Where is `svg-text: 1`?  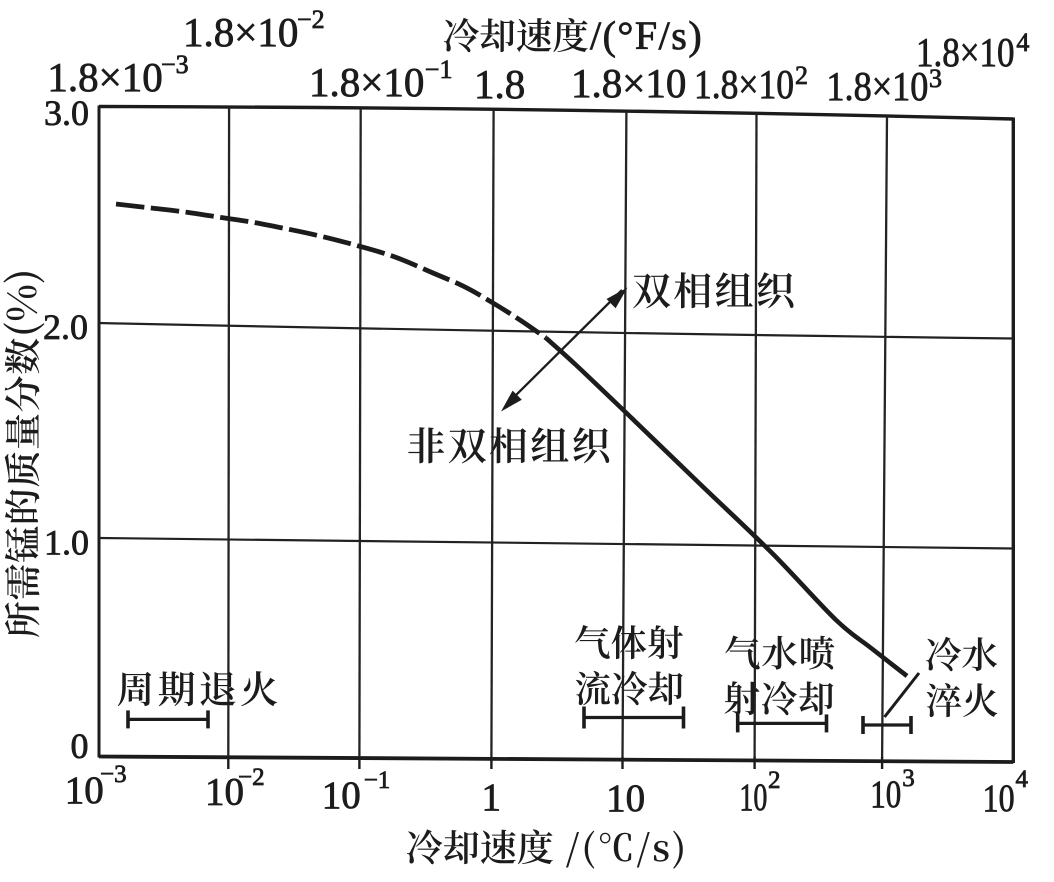 svg-text: 1 is located at coordinates (492, 797).